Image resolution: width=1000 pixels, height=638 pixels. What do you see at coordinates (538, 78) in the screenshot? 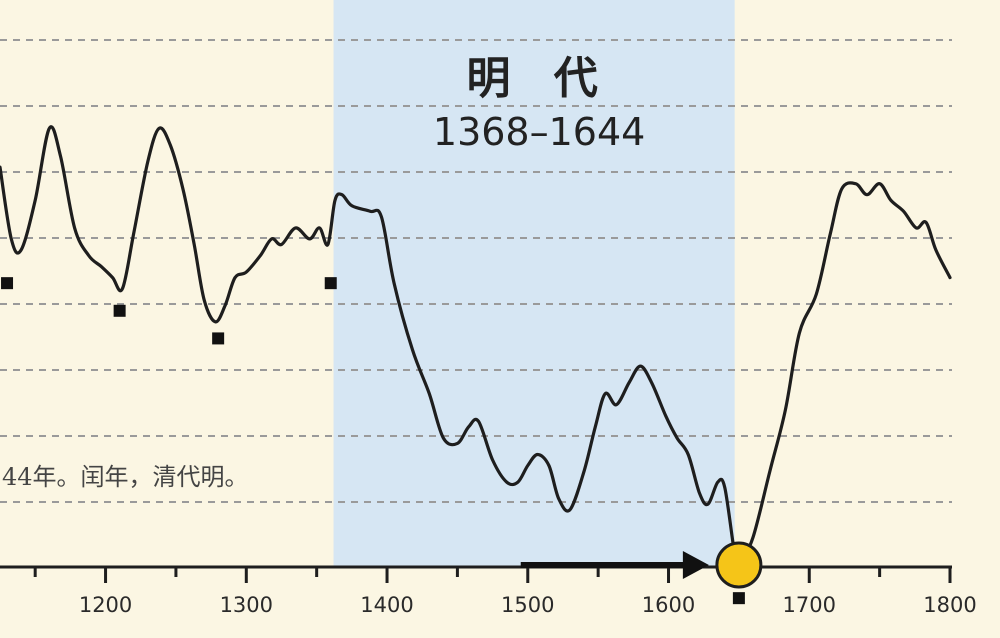
I see `period-title: 明 代` at bounding box center [538, 78].